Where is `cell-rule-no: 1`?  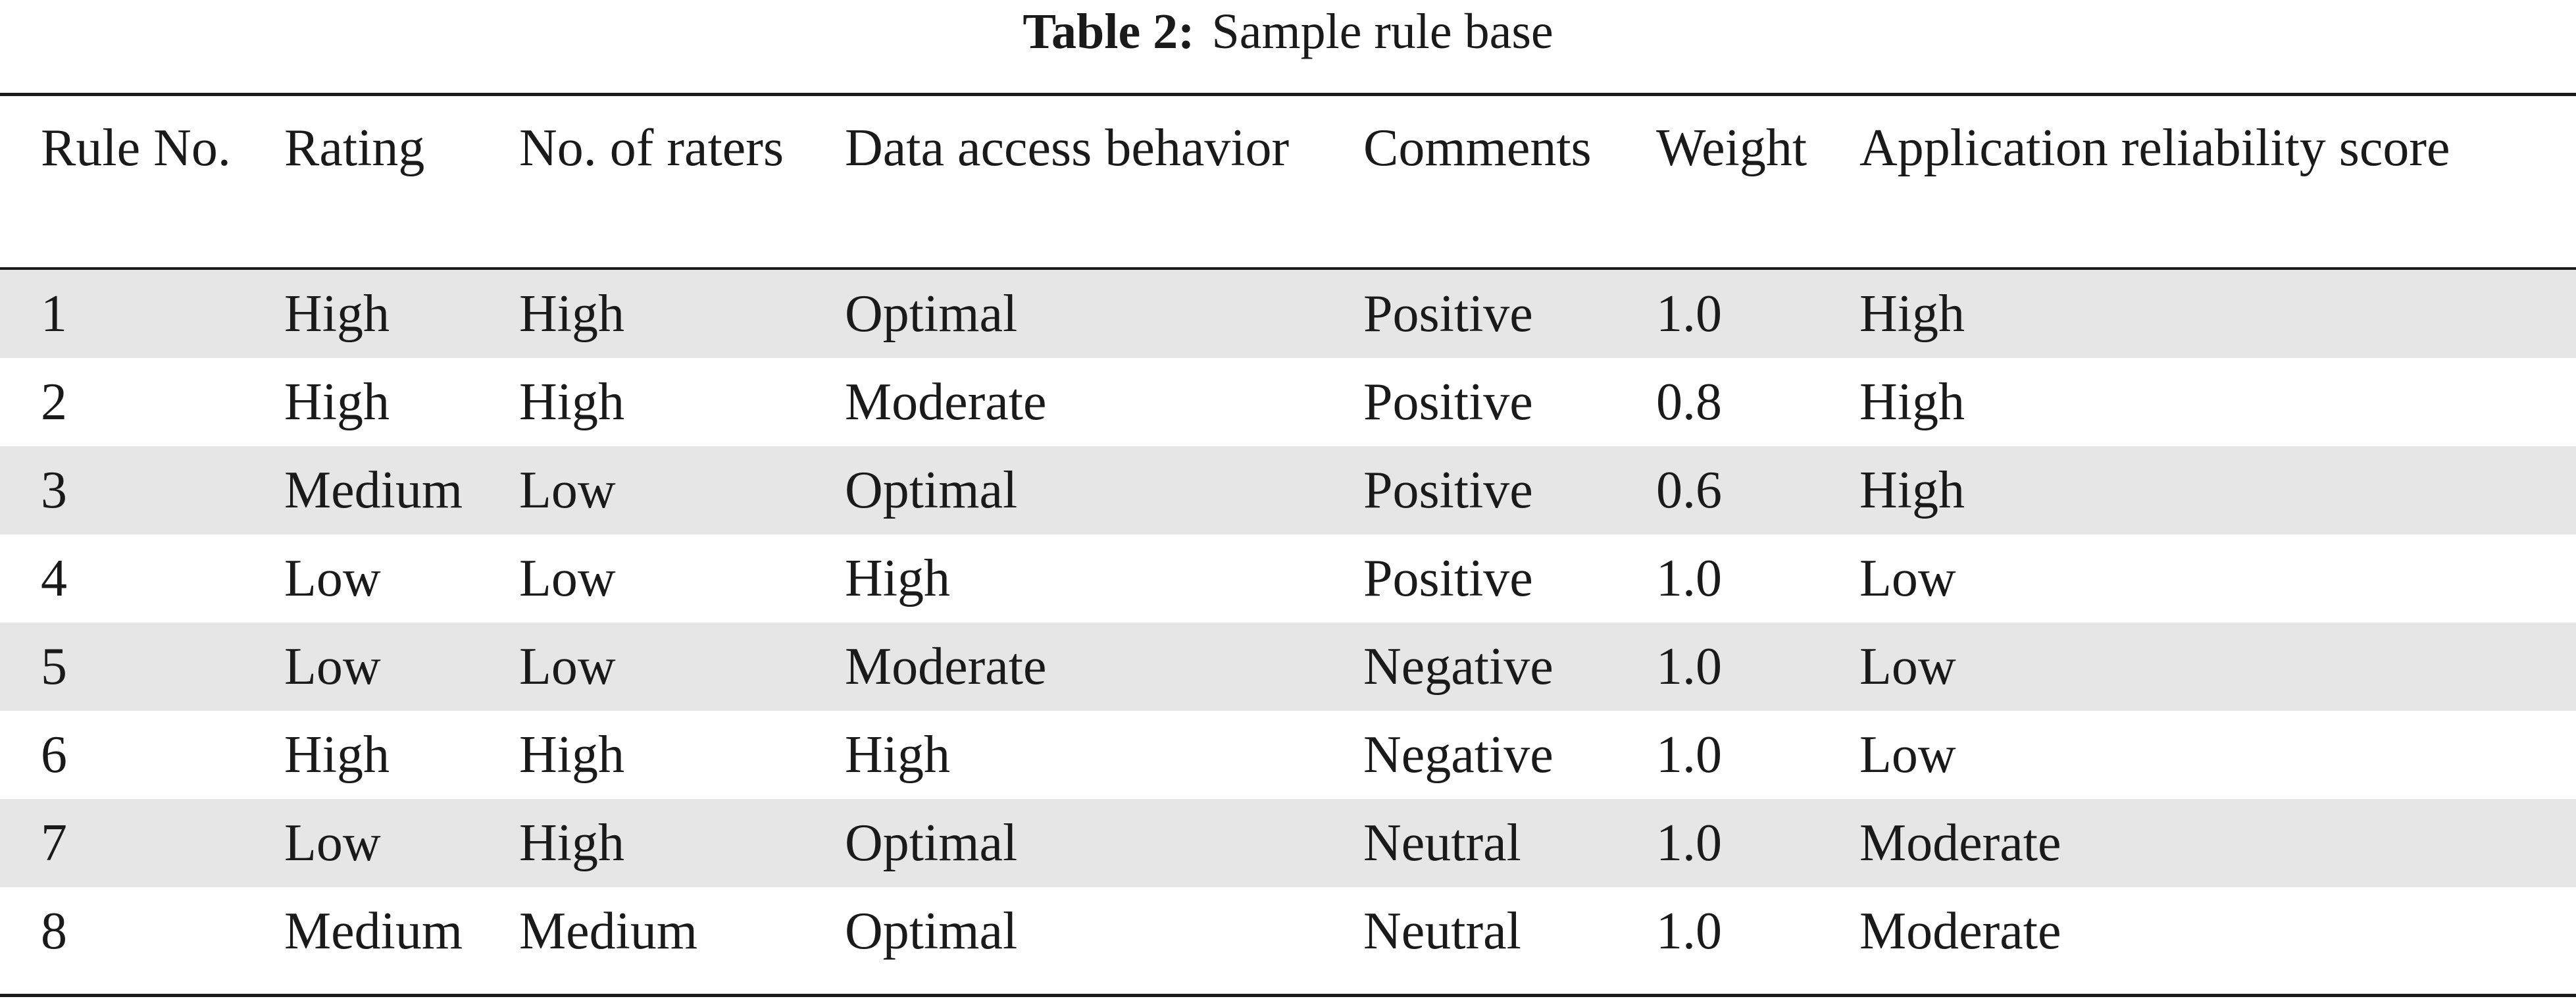
cell-rule-no: 1 is located at coordinates (142, 314).